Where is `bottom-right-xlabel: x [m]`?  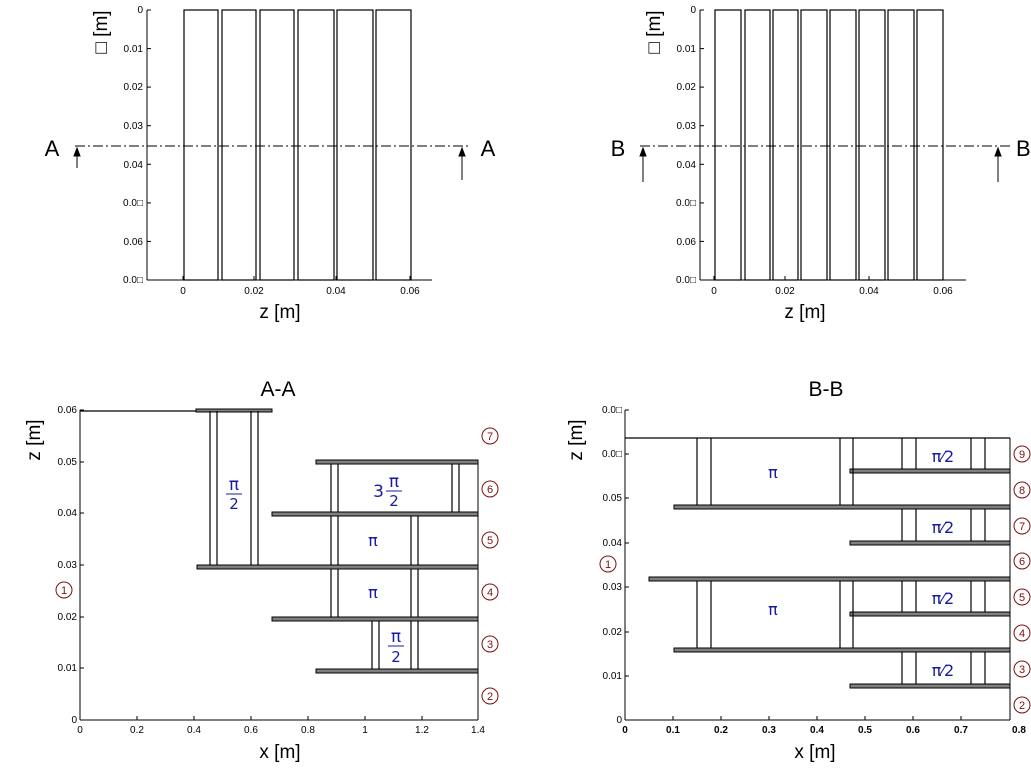 bottom-right-xlabel: x [m] is located at coordinates (814, 752).